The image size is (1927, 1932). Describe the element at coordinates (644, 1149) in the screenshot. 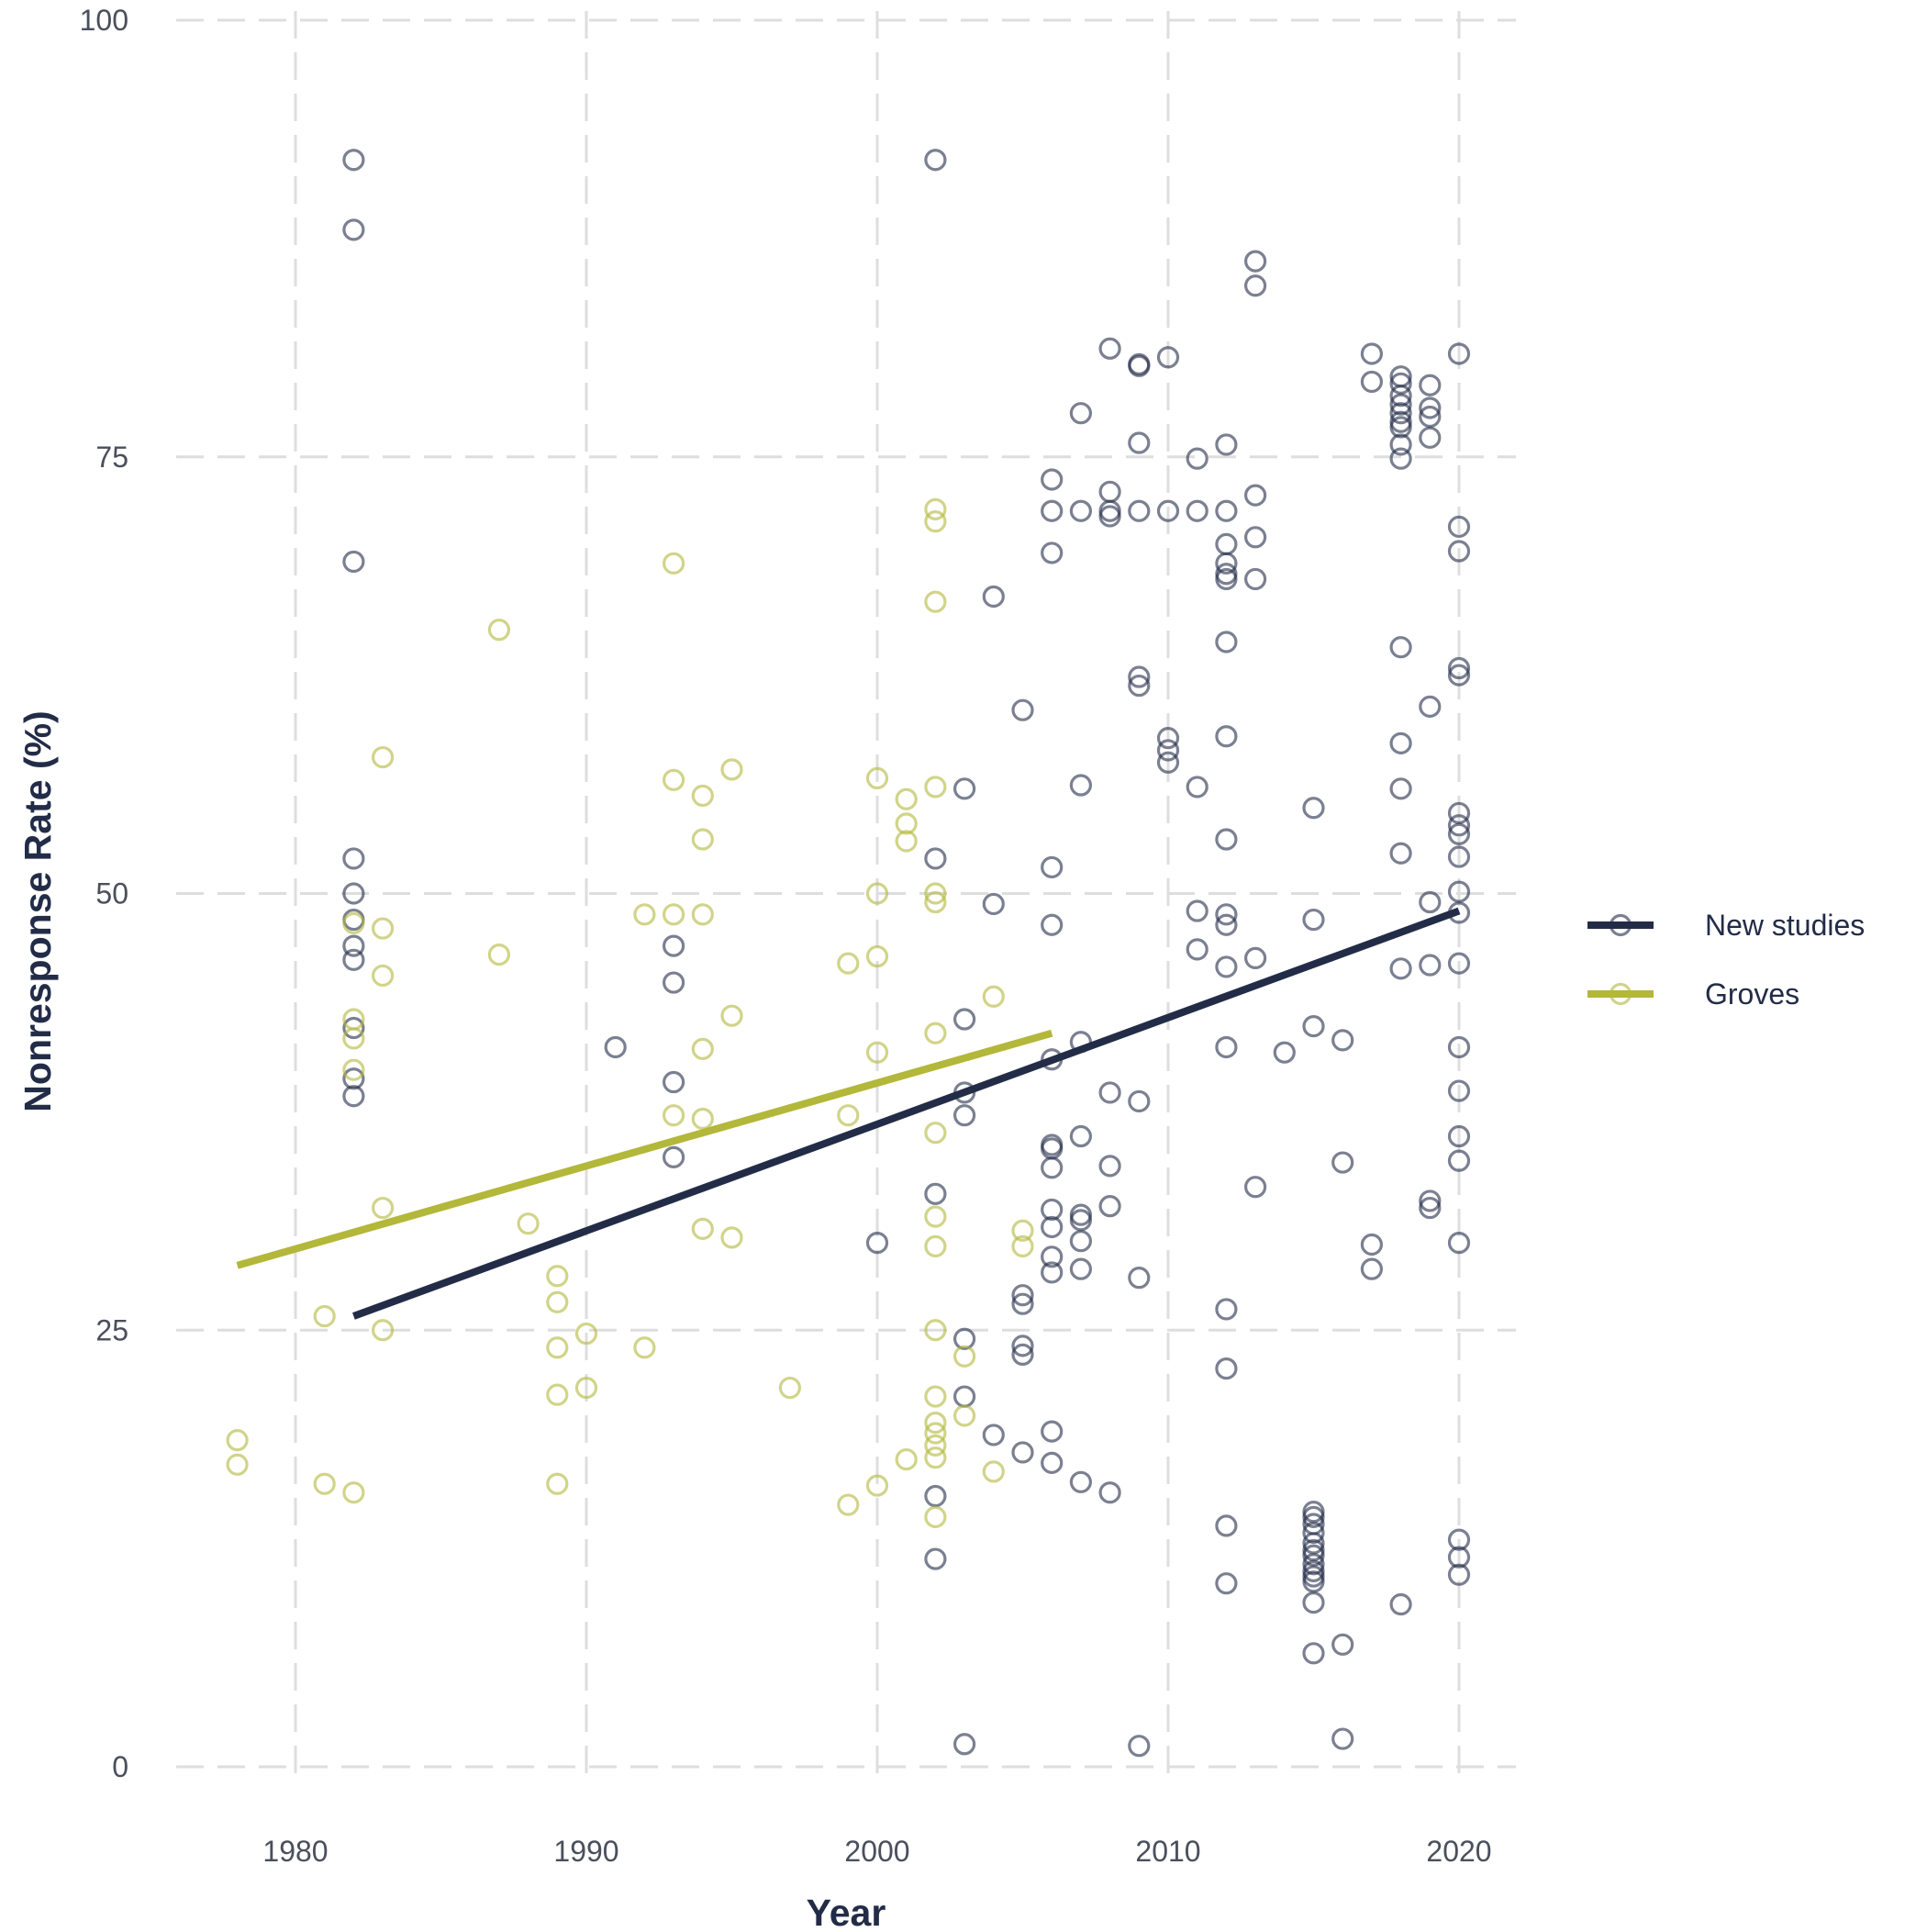

I see `trend-line-groves` at that location.